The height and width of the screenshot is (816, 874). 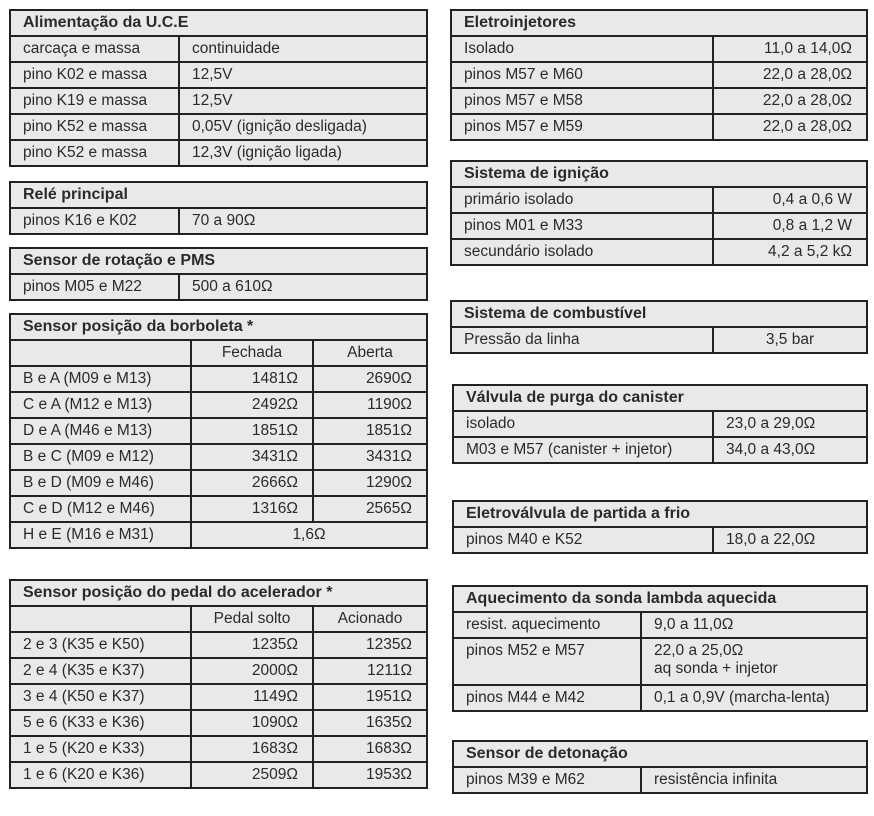 What do you see at coordinates (659, 226) in the screenshot?
I see `table-row: pinos M01 e M33 0,8 a 1,2 W` at bounding box center [659, 226].